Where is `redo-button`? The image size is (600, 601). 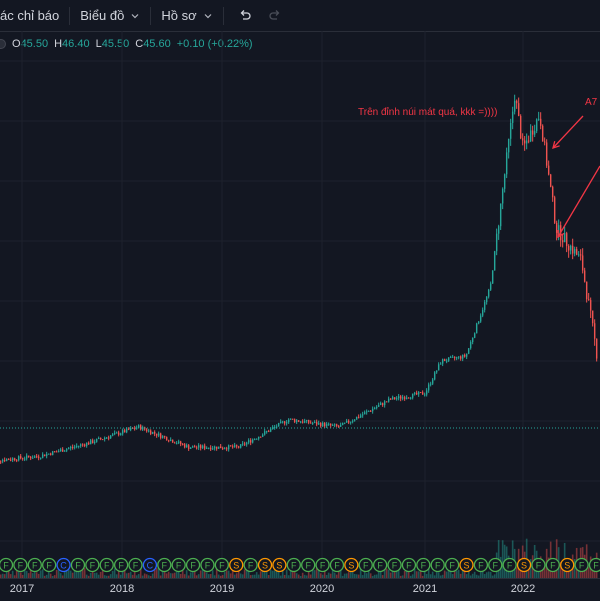
redo-button is located at coordinates (275, 15).